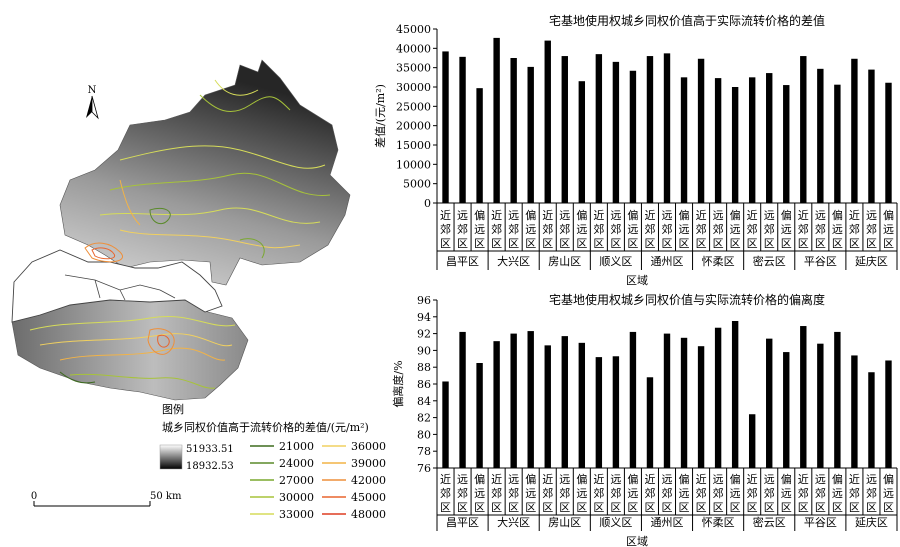 The width and height of the screenshot is (900, 547). I want to click on legend-contour-label: 27000, so click(296, 480).